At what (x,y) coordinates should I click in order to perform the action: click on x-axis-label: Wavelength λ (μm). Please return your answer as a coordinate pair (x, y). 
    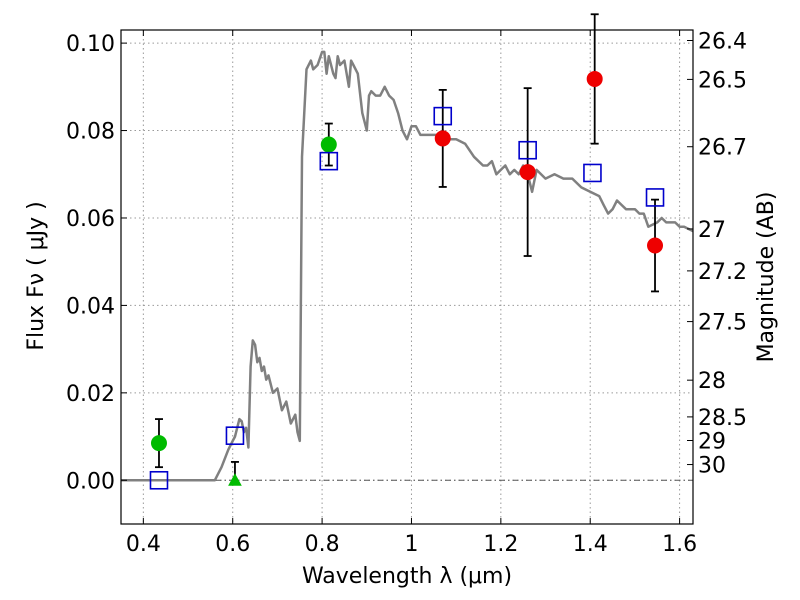
    Looking at the image, I should click on (407, 576).